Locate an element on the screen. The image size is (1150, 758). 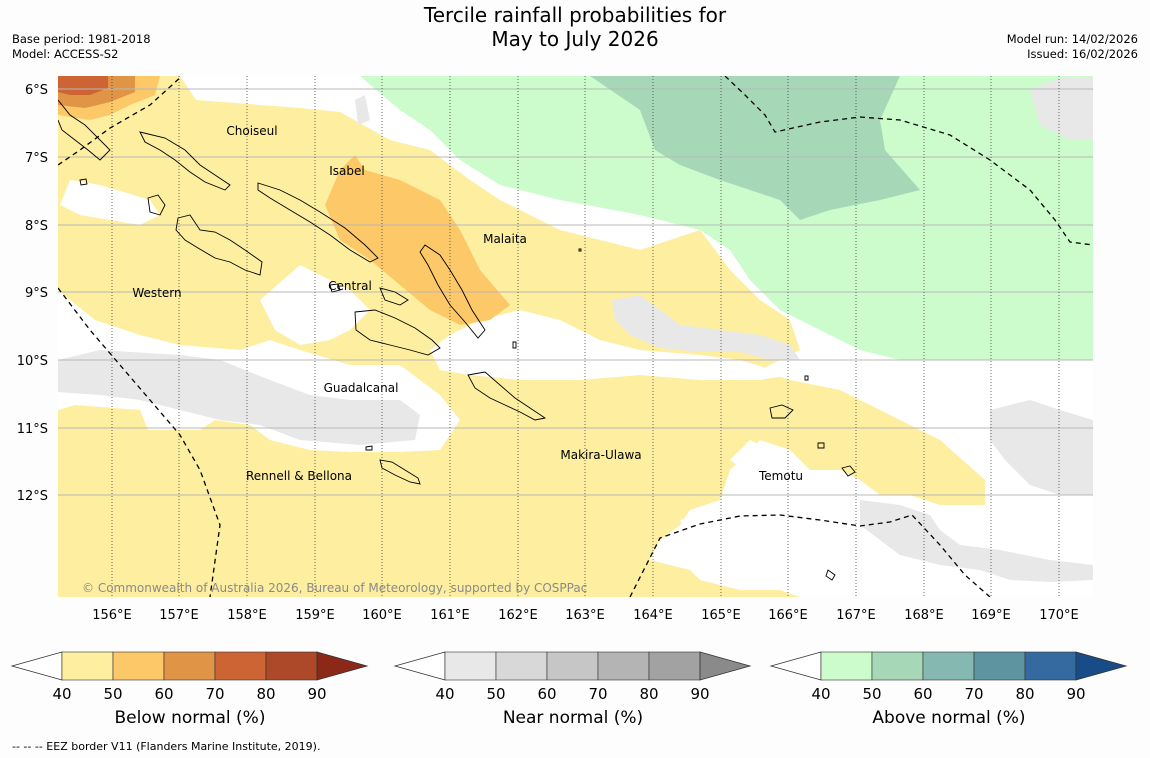
colorbar-title-above-normal: Above normal (%) is located at coordinates (949, 718).